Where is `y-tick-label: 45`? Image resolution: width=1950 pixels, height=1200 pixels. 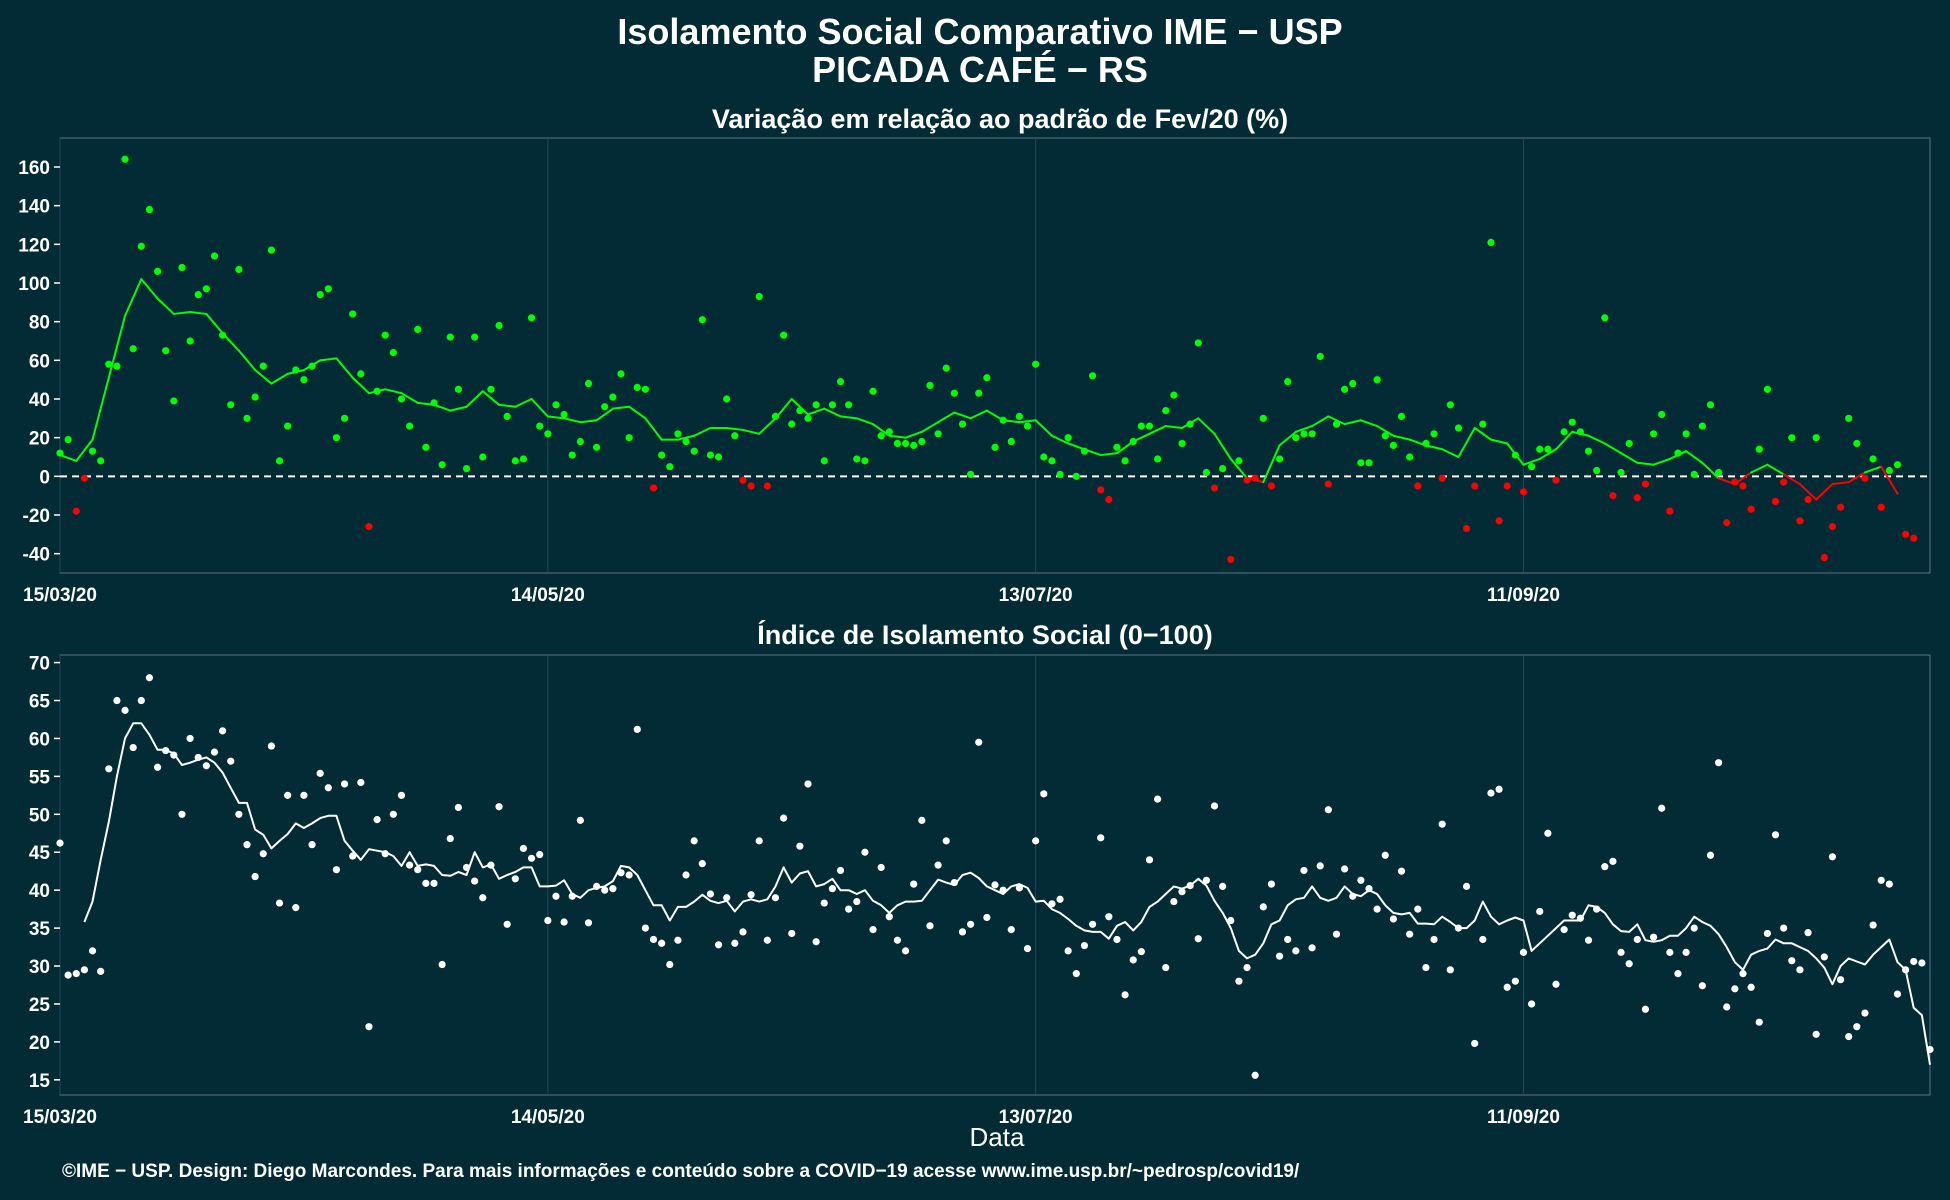 y-tick-label: 45 is located at coordinates (40, 853).